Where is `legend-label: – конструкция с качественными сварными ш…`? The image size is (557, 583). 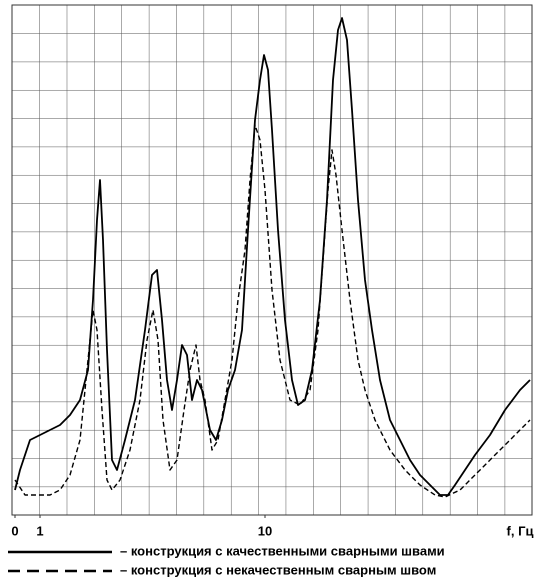
legend-label: – конструкция с качественными сварными ш… is located at coordinates (282, 550).